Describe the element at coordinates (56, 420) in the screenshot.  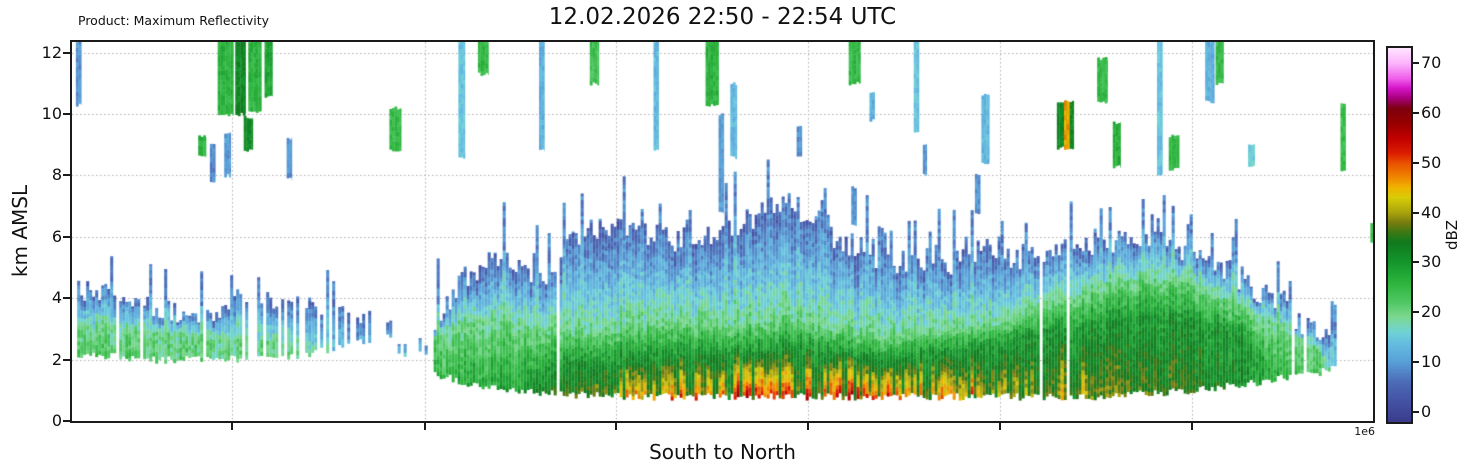
I see `y-tick-label: 0` at that location.